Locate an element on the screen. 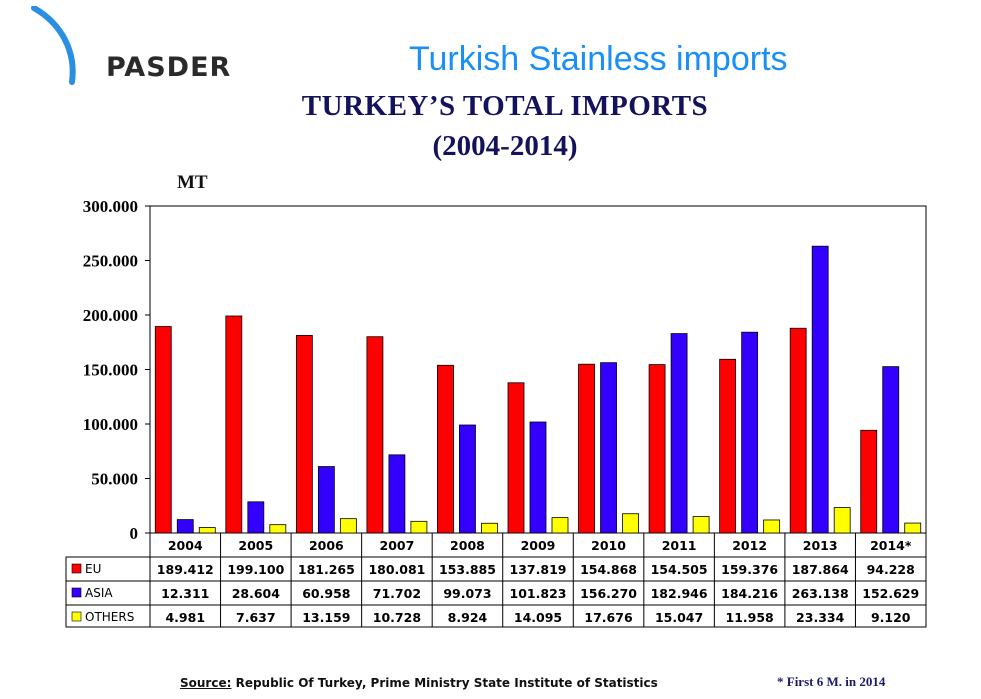  legend-swatch-others is located at coordinates (76, 616).